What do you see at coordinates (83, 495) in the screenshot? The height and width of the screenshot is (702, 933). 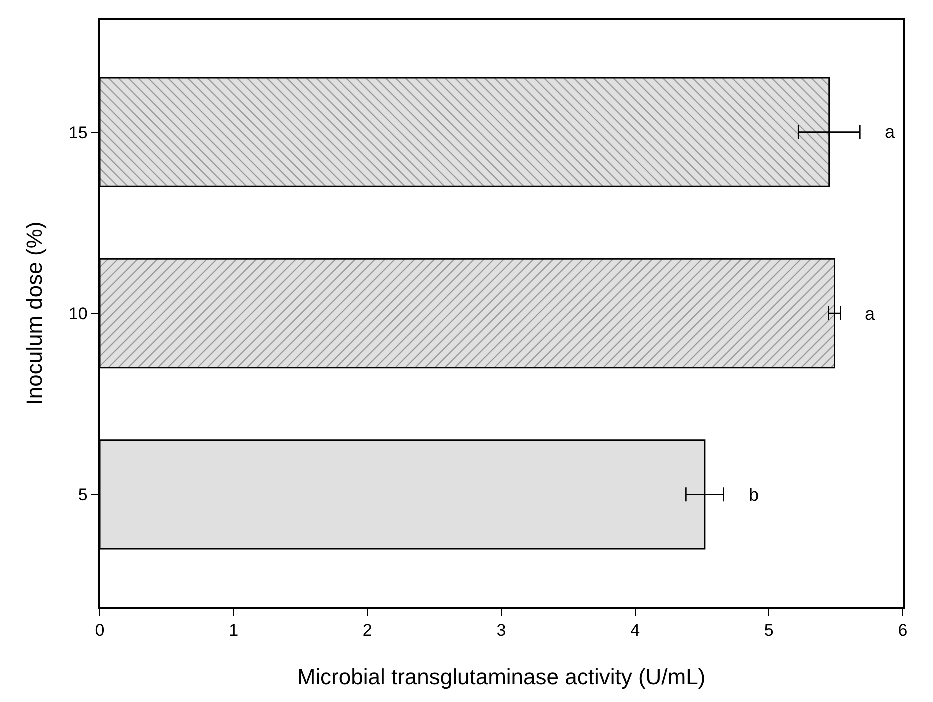 I see `y-tick-label: 5` at bounding box center [83, 495].